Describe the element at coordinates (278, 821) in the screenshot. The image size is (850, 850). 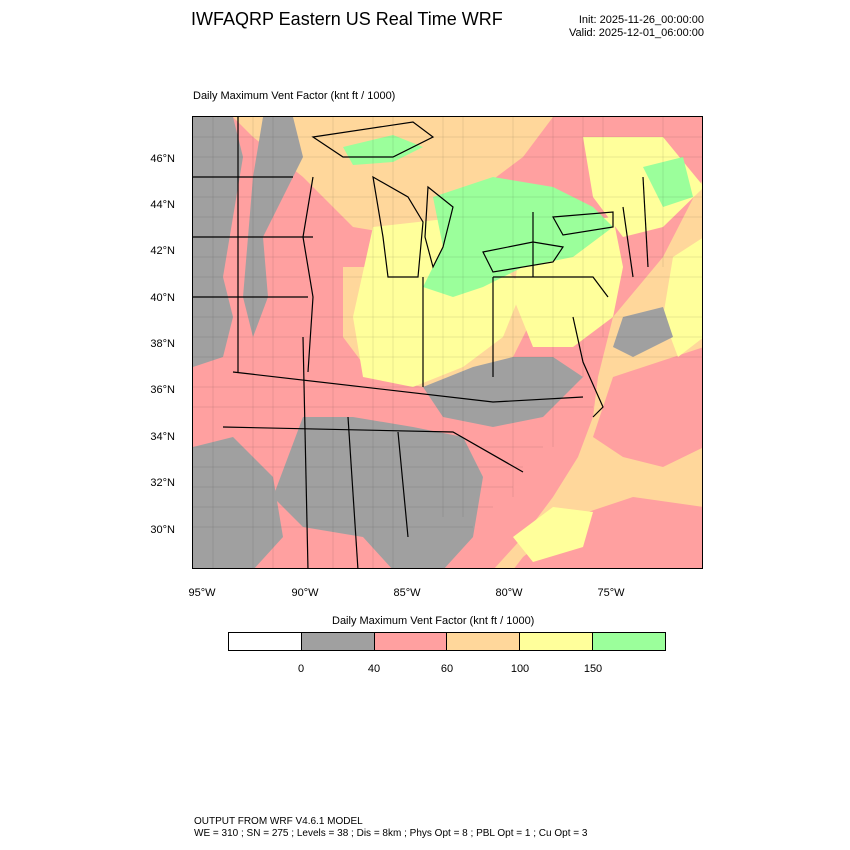
I see `footer-model: OUTPUT FROM WRF V4.6.1 MODEL` at that location.